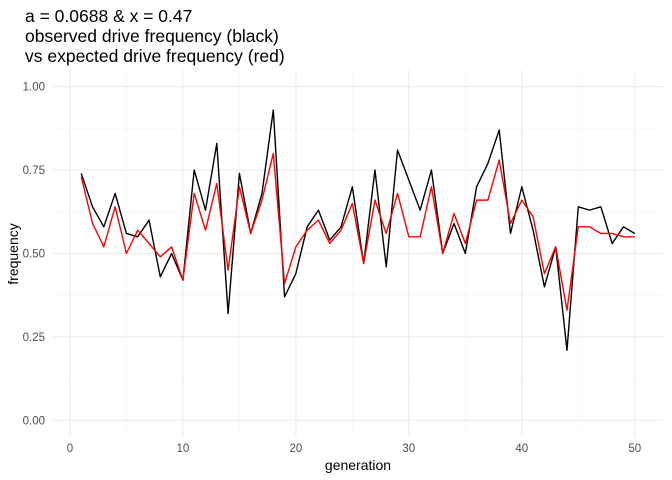 Image resolution: width=672 pixels, height=480 pixels. I want to click on x-tick-label: 20, so click(295, 449).